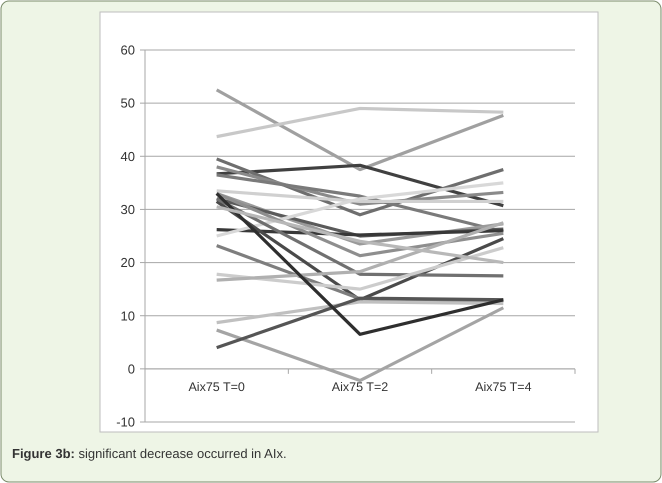 Image resolution: width=662 pixels, height=483 pixels. Describe the element at coordinates (216, 387) in the screenshot. I see `x-tick-label: Aix75 T=0` at that location.